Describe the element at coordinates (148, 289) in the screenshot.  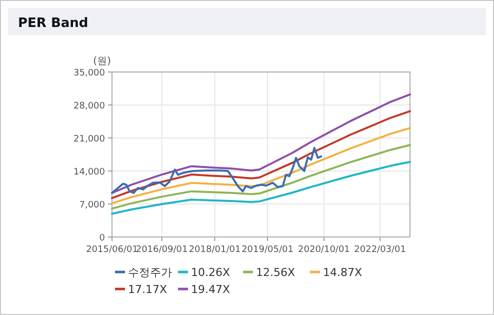
I see `legend-label: 17.17X` at that location.